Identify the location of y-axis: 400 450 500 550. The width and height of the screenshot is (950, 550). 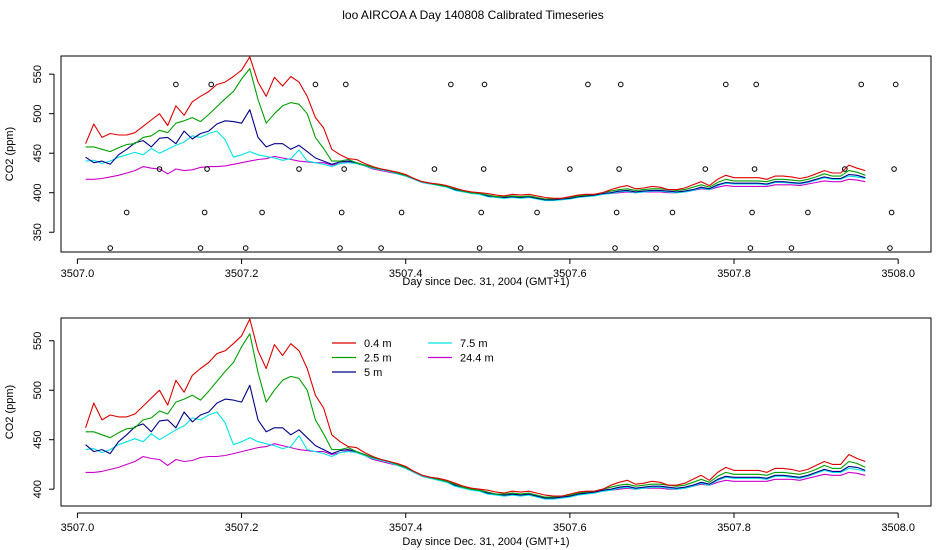
(43, 415).